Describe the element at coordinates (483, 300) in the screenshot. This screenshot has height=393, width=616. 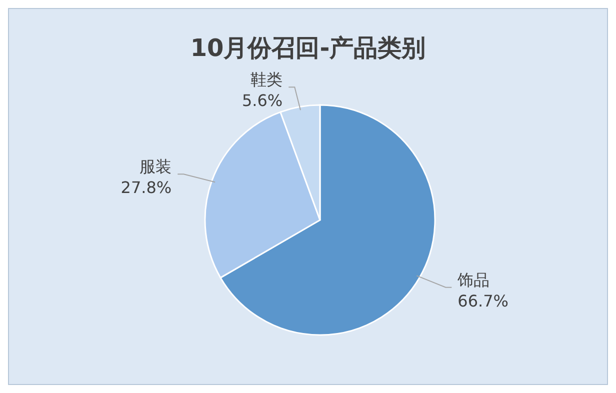
I see `data-label: 66.7%` at that location.